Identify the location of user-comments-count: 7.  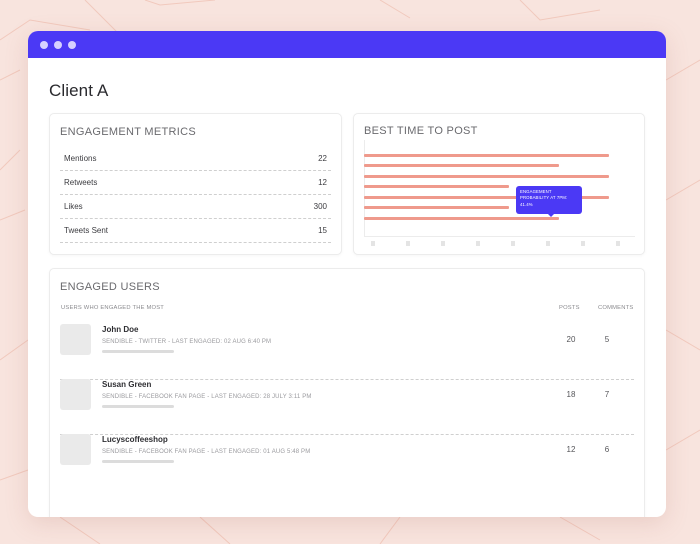
(607, 394).